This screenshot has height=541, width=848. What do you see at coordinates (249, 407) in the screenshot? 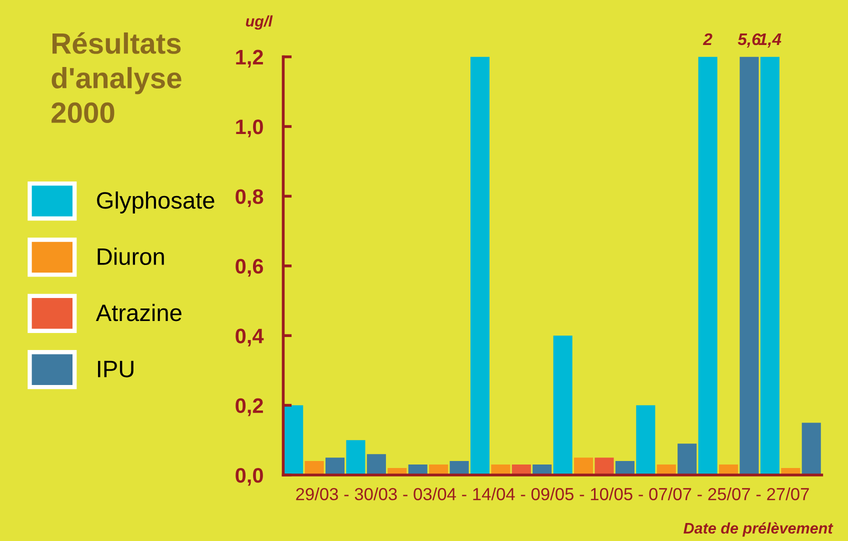
I see `y-tick-label: 0,2` at bounding box center [249, 407].